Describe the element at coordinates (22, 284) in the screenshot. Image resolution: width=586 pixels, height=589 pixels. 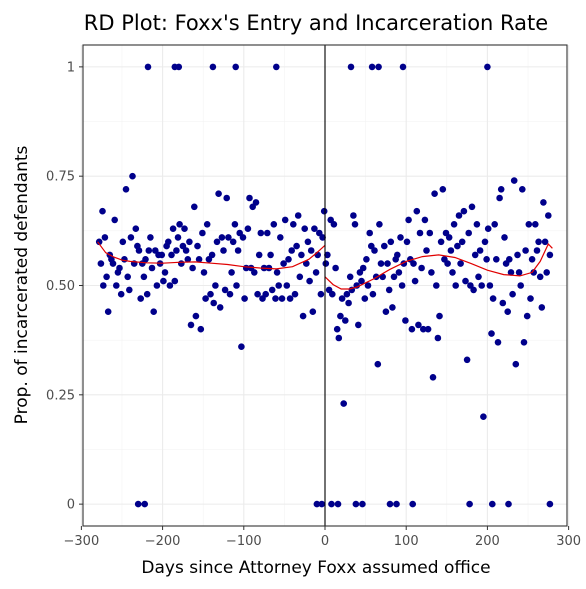
I see `y-axis-title: Prop. of incarcerated defendants` at that location.